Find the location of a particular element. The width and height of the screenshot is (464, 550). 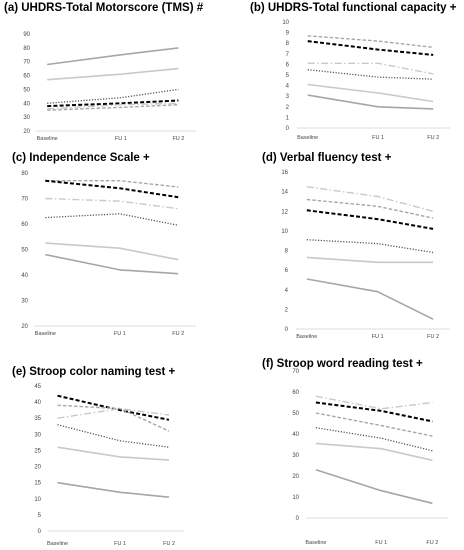

panel-b-series-5-line is located at coordinates (370, 93).